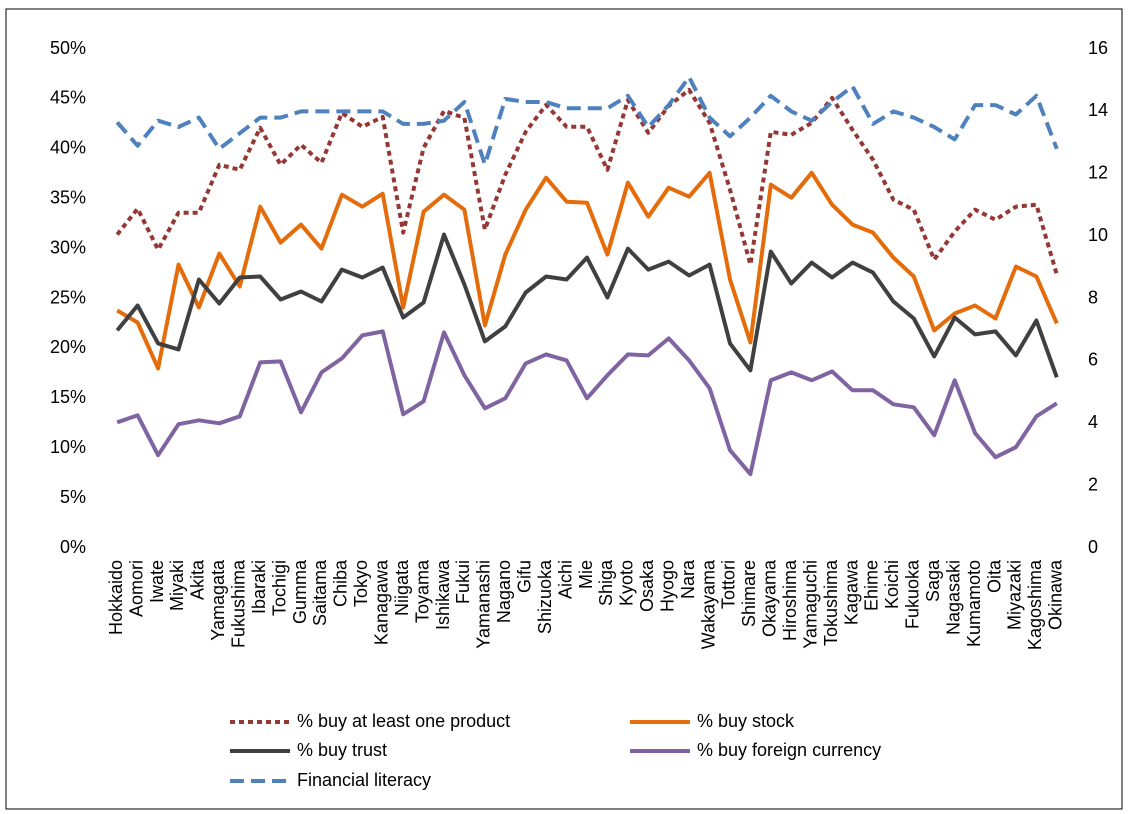  What do you see at coordinates (1035, 604) in the screenshot?
I see `x-tick-label: Kagoshima` at bounding box center [1035, 604].